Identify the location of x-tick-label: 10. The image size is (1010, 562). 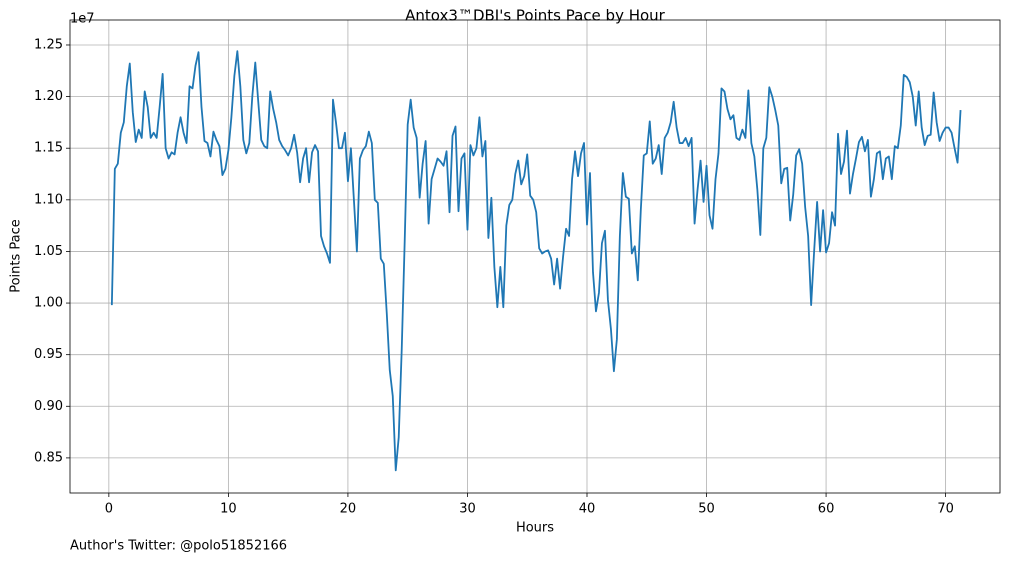
(228, 509).